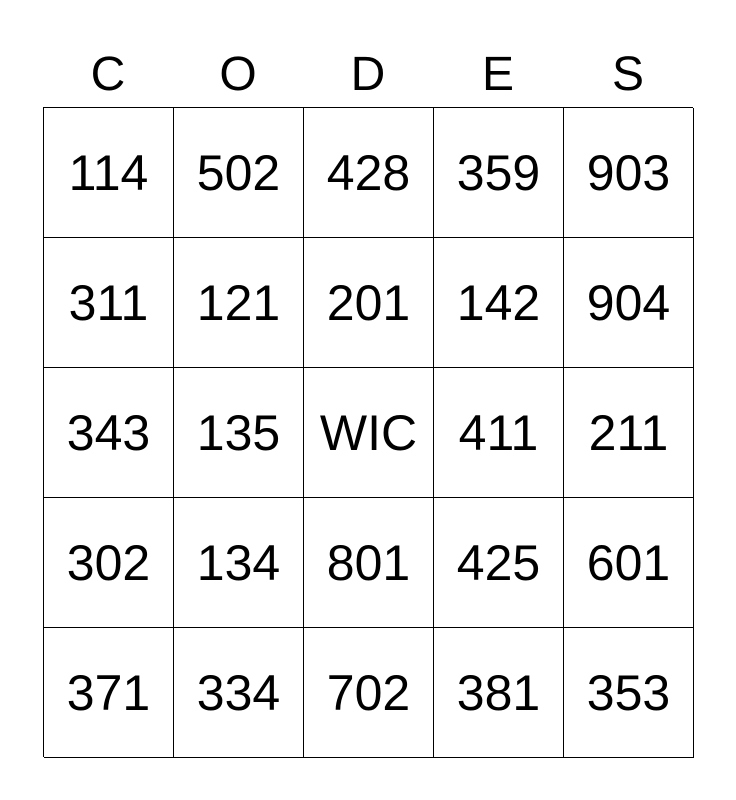 The image size is (736, 800). I want to click on bingo-cell: 135, so click(239, 433).